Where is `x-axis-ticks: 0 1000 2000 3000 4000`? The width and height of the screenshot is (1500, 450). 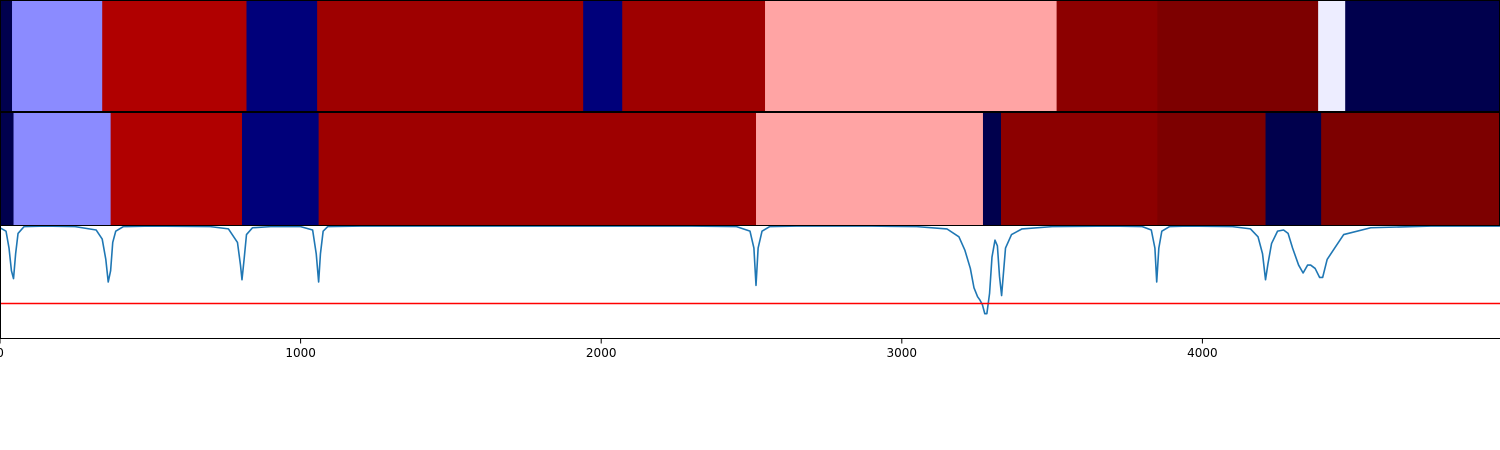 x-axis-ticks: 0 1000 2000 3000 4000 is located at coordinates (609, 349).